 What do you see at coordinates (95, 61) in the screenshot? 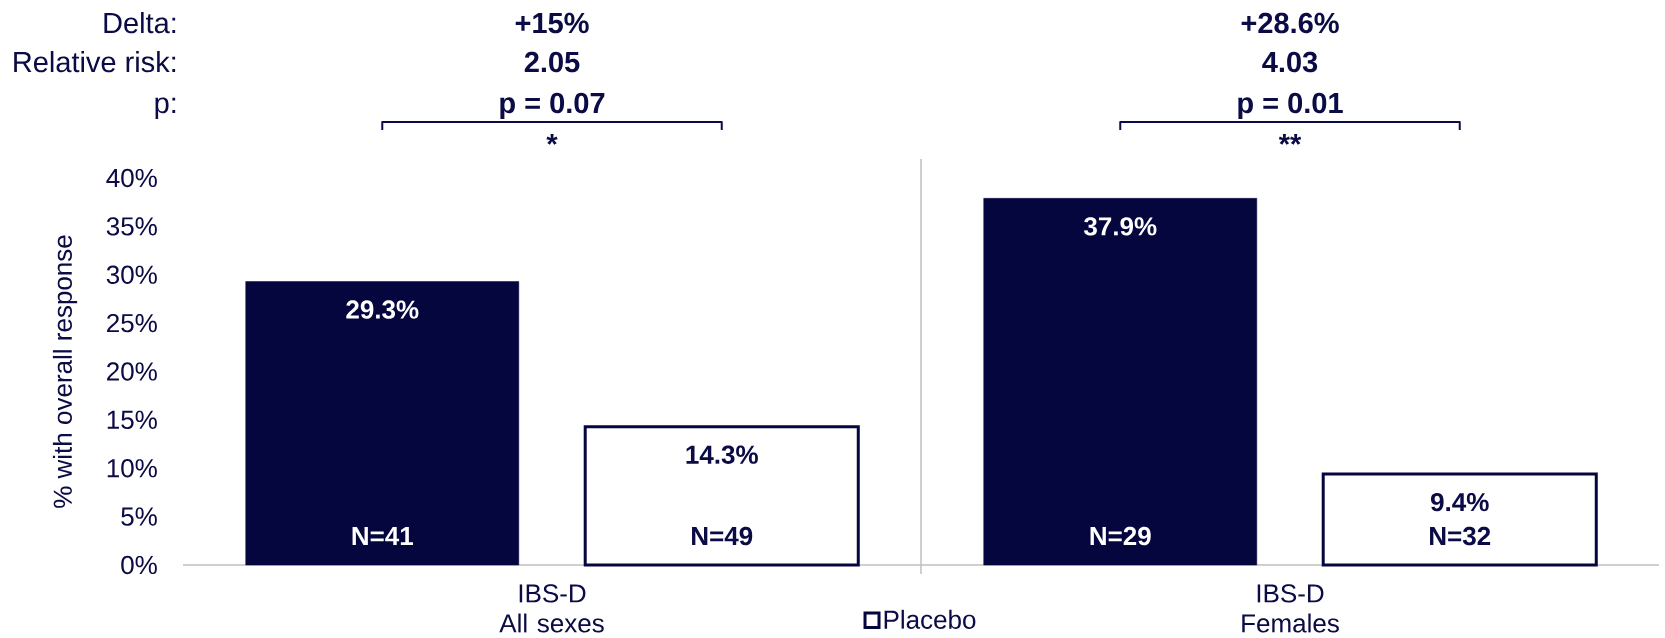
I see `text: Relative risk:` at bounding box center [95, 61].